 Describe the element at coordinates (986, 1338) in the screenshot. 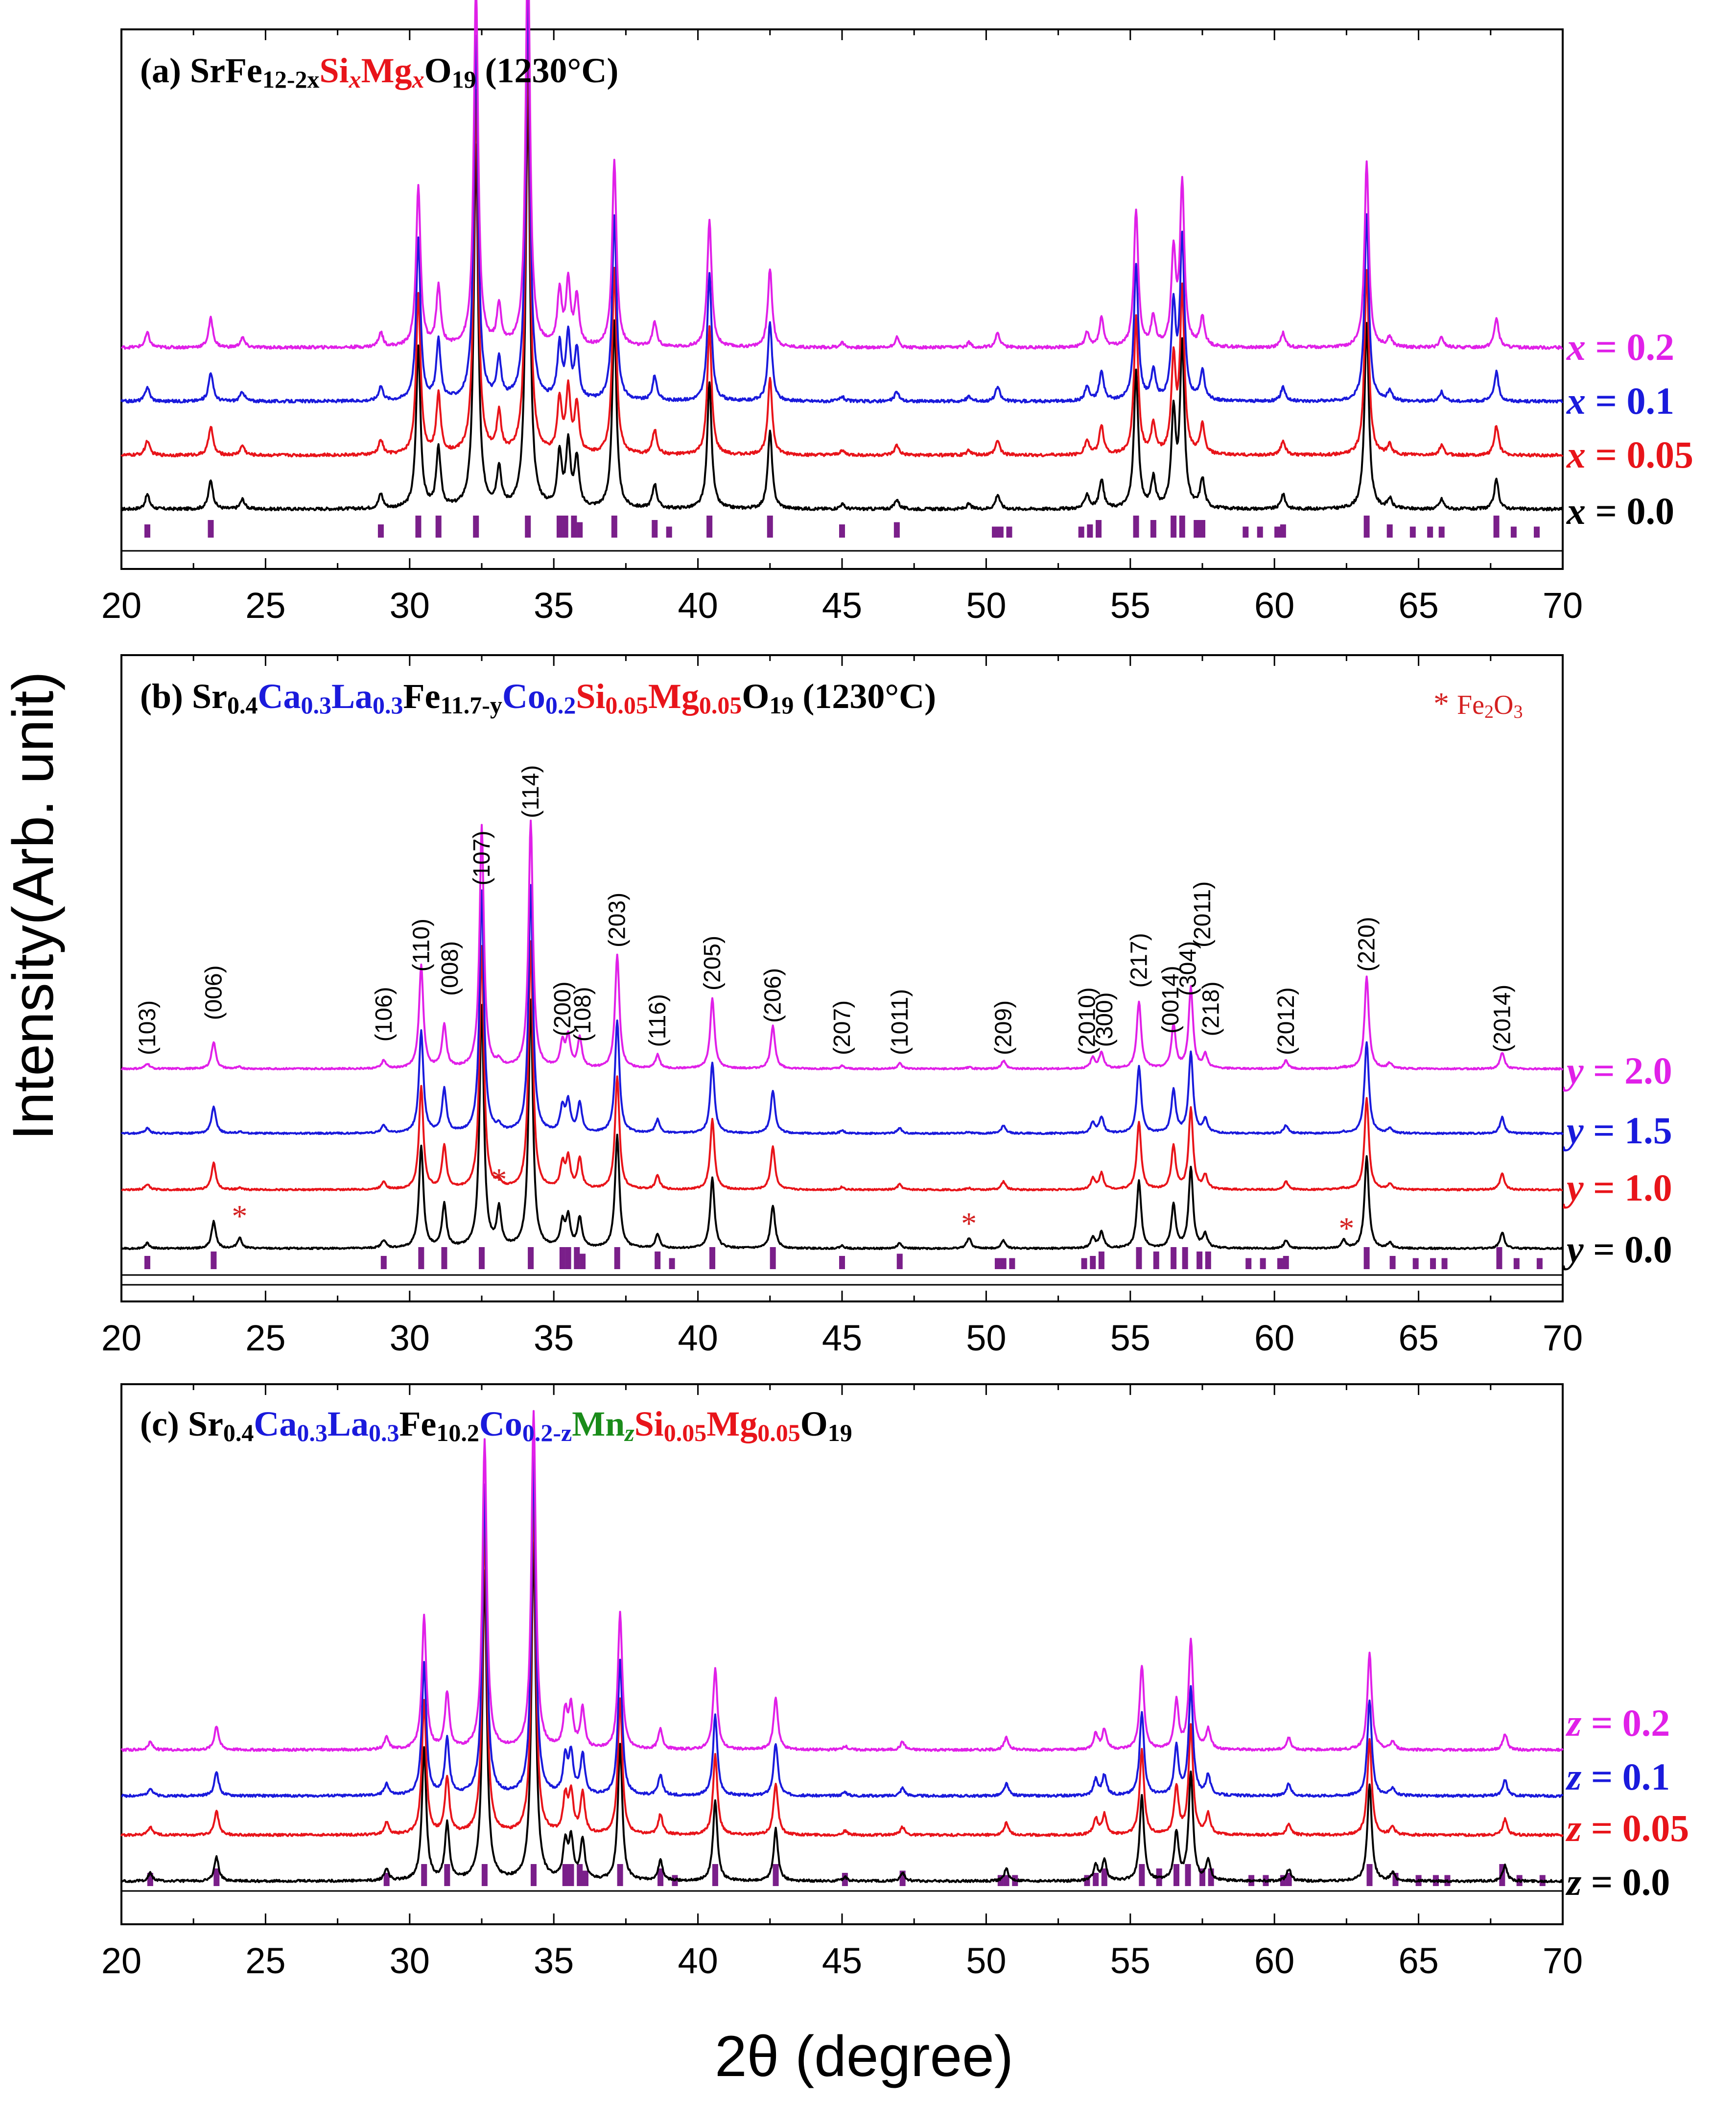

I see `x-tick-label: 50` at that location.